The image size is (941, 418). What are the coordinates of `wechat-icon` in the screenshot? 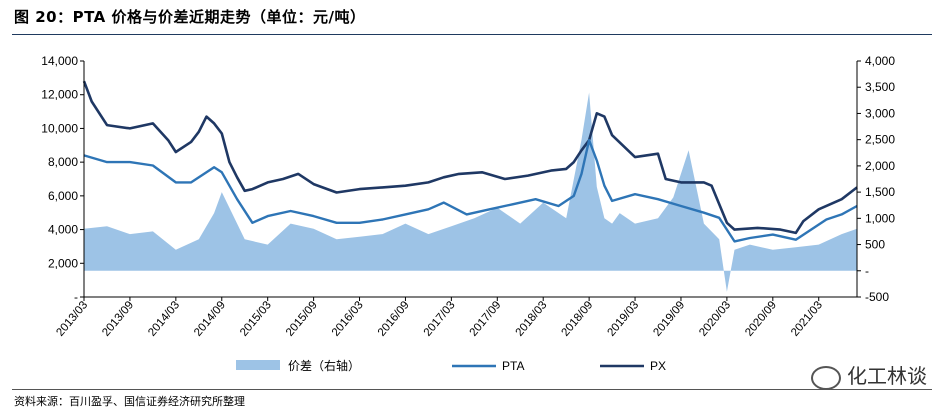 It's located at (826, 377).